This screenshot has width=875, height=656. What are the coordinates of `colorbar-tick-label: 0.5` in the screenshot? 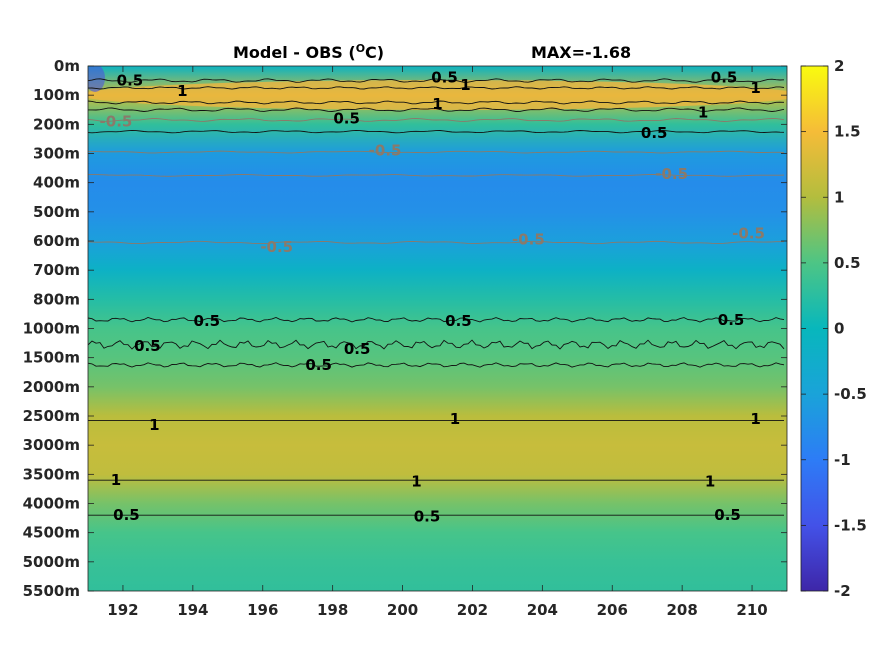 It's located at (847, 263).